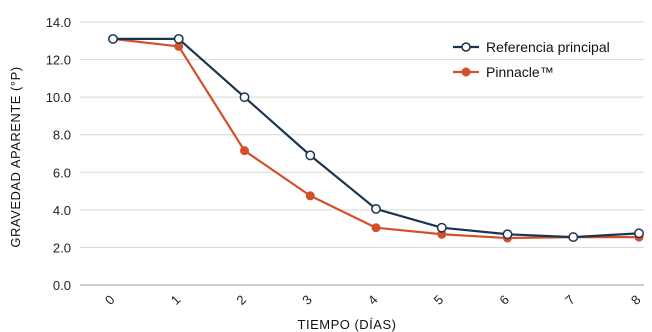  What do you see at coordinates (62, 285) in the screenshot?
I see `y-tick-label: 0.0` at bounding box center [62, 285].